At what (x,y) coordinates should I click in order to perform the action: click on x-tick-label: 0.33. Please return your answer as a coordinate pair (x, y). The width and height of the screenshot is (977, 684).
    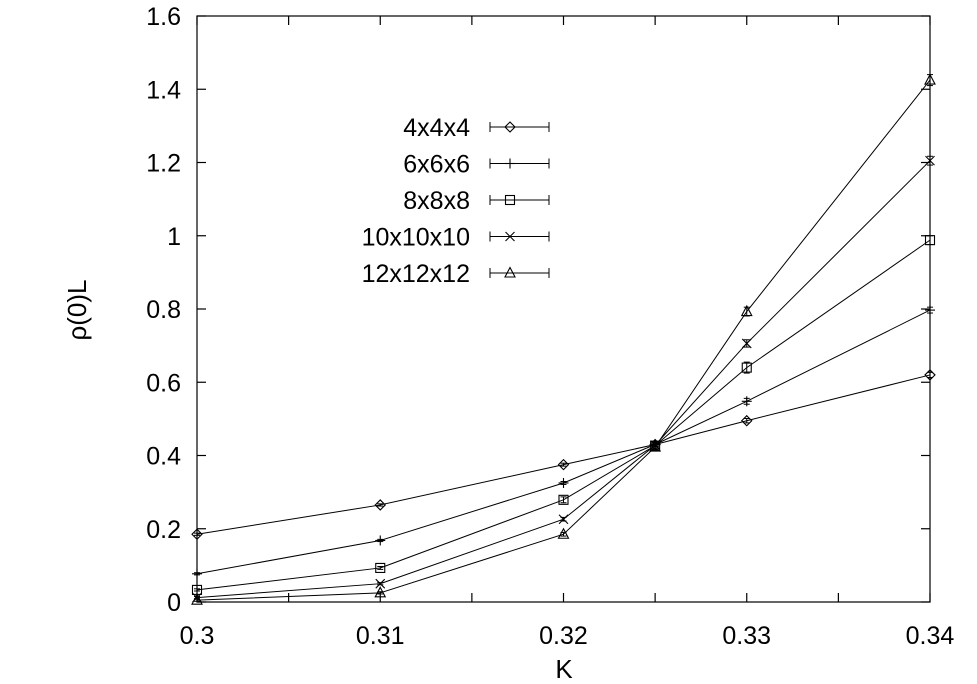
    Looking at the image, I should click on (746, 636).